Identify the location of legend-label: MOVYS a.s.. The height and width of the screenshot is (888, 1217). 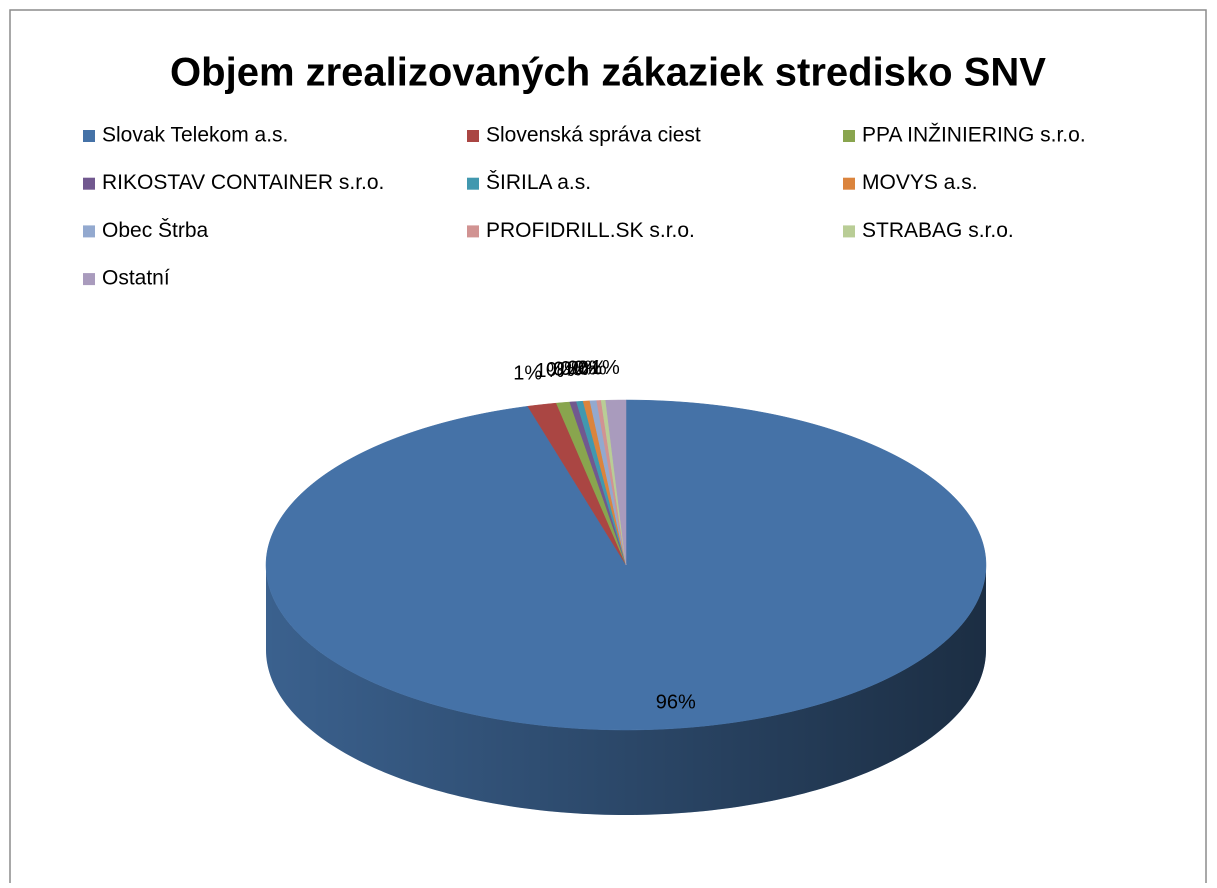
(920, 182).